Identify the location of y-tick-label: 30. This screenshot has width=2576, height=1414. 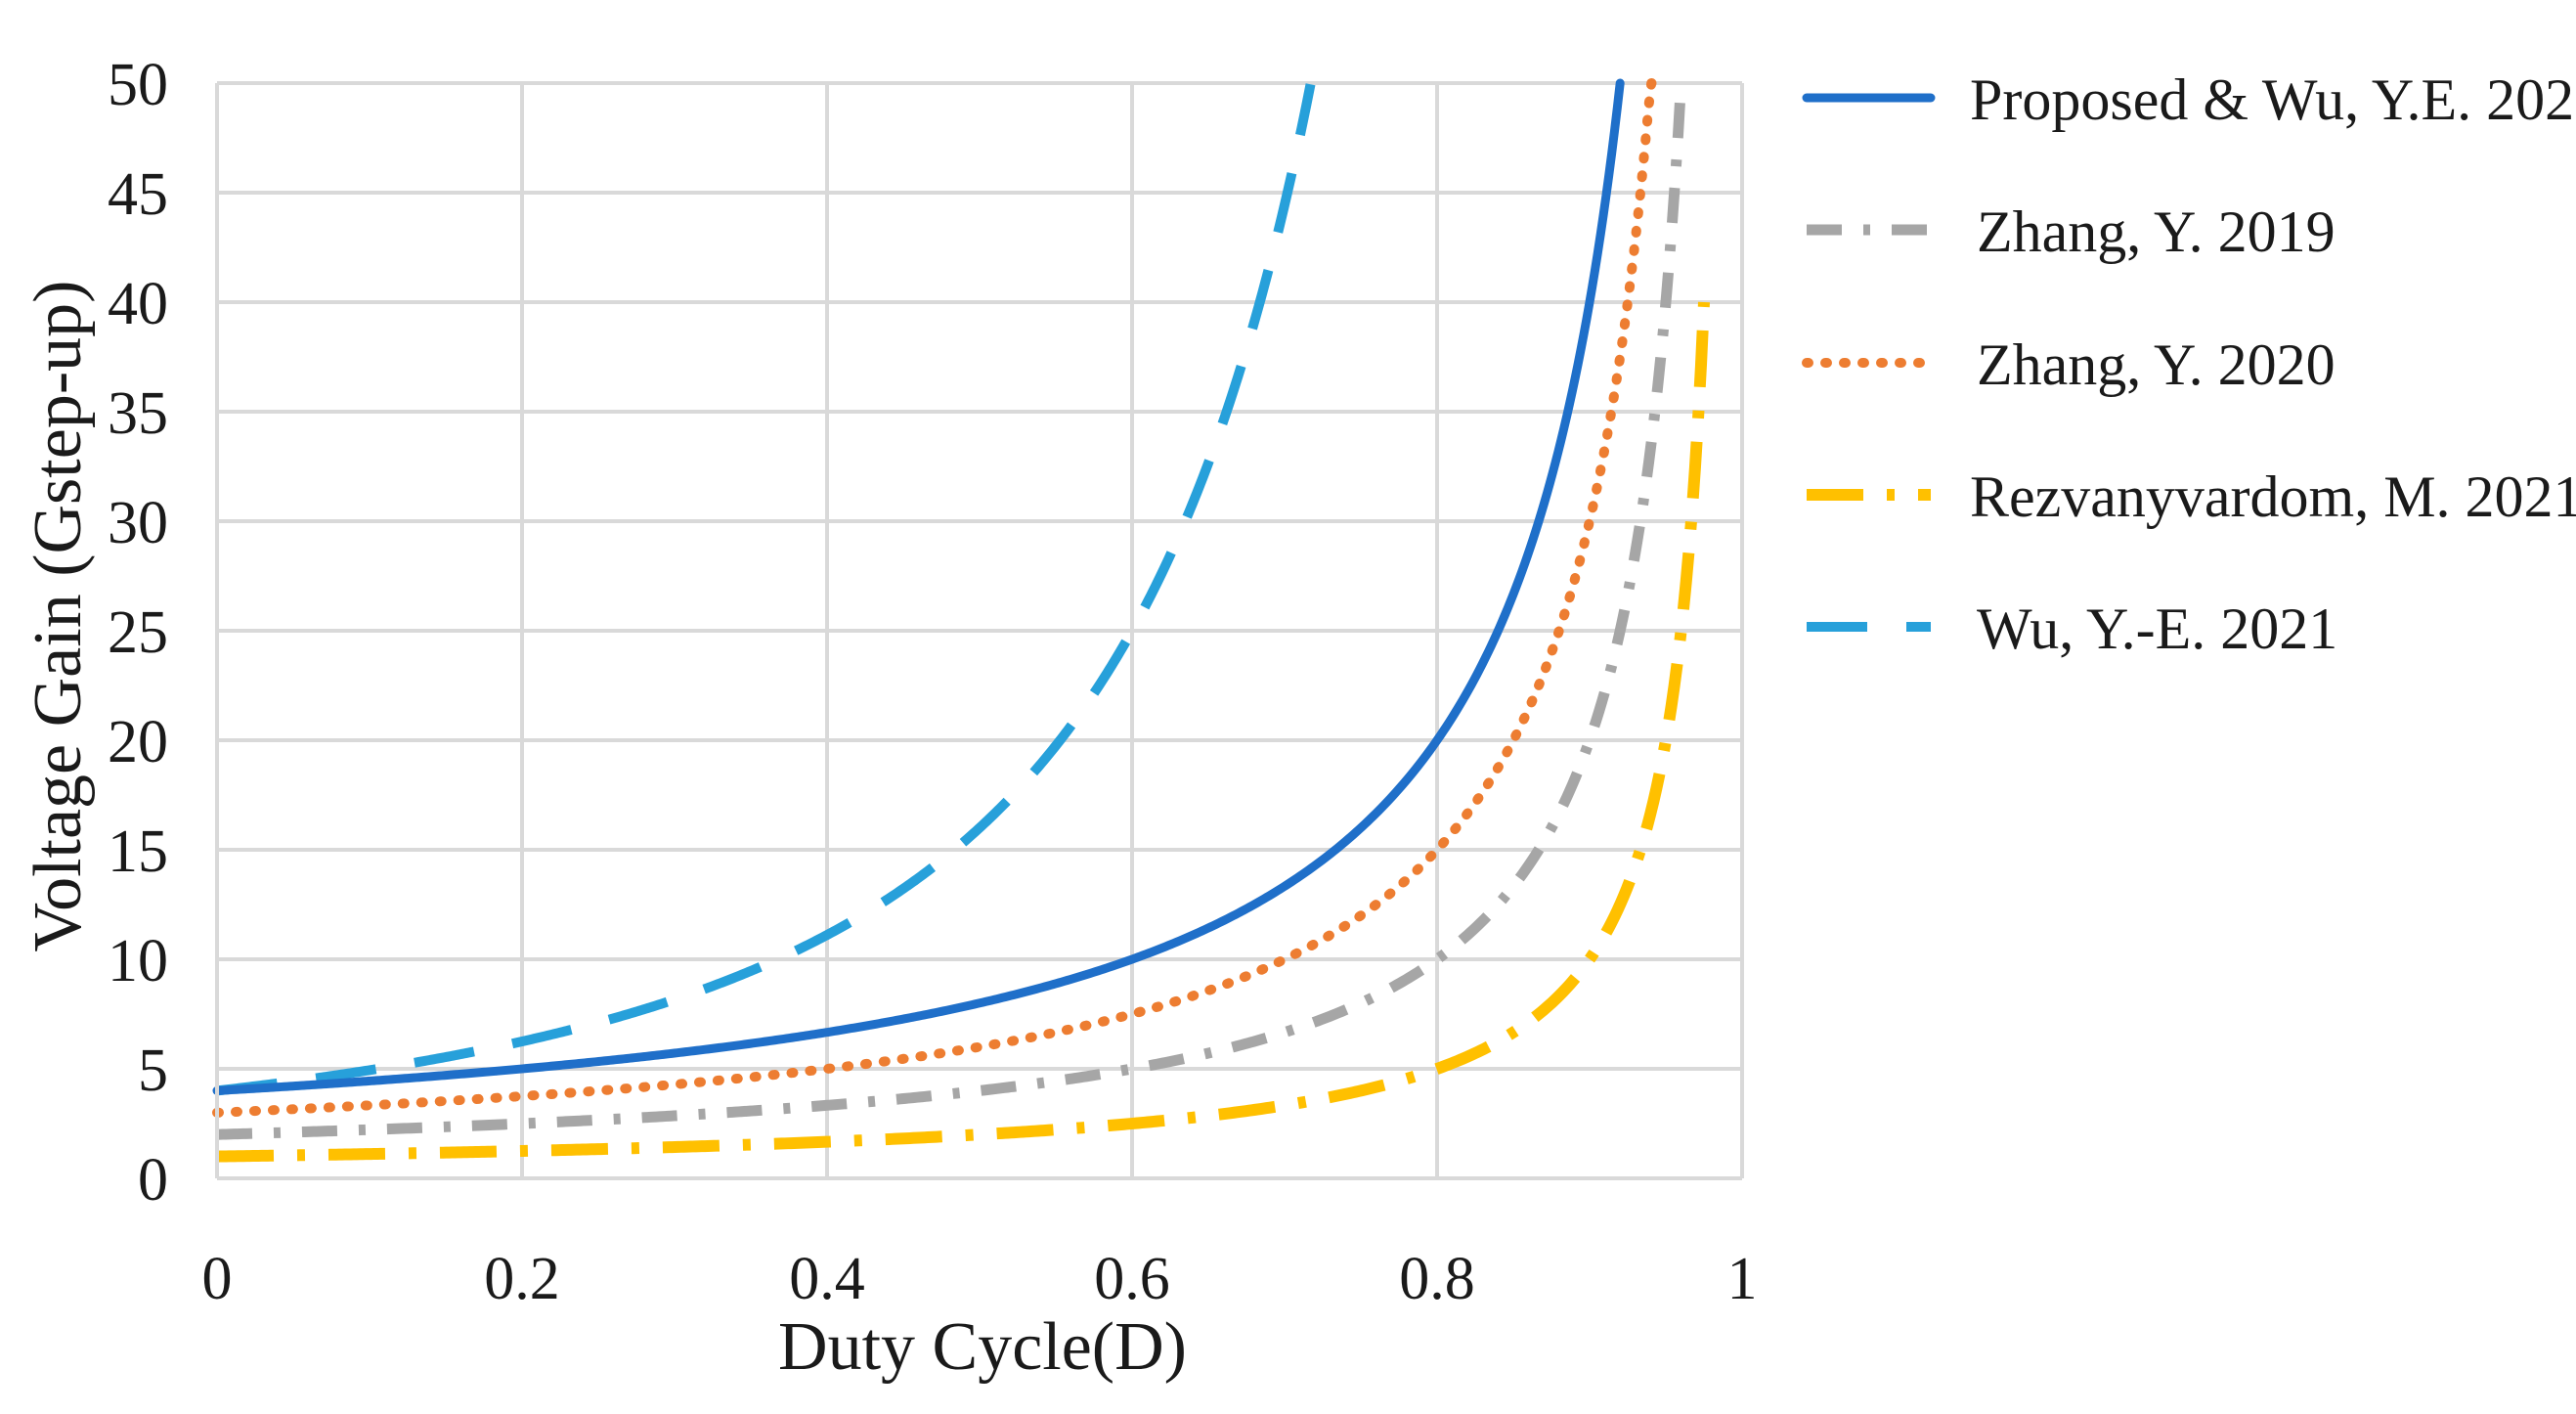
(138, 523).